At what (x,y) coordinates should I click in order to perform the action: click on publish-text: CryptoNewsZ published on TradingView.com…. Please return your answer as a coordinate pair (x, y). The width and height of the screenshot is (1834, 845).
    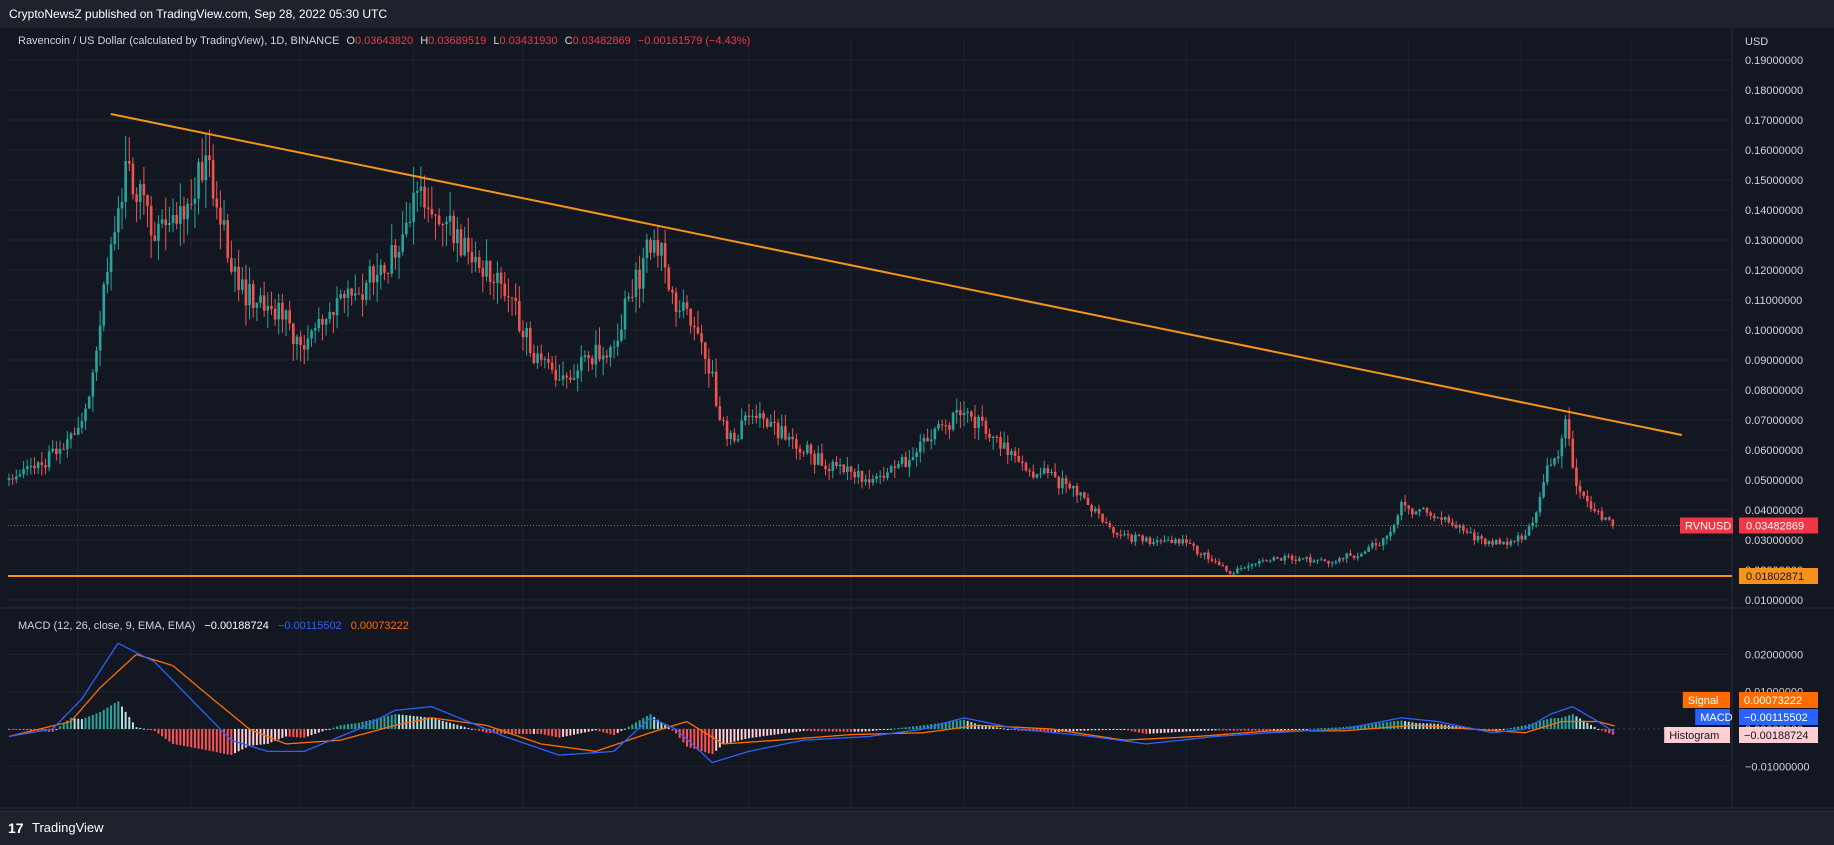
    Looking at the image, I should click on (198, 14).